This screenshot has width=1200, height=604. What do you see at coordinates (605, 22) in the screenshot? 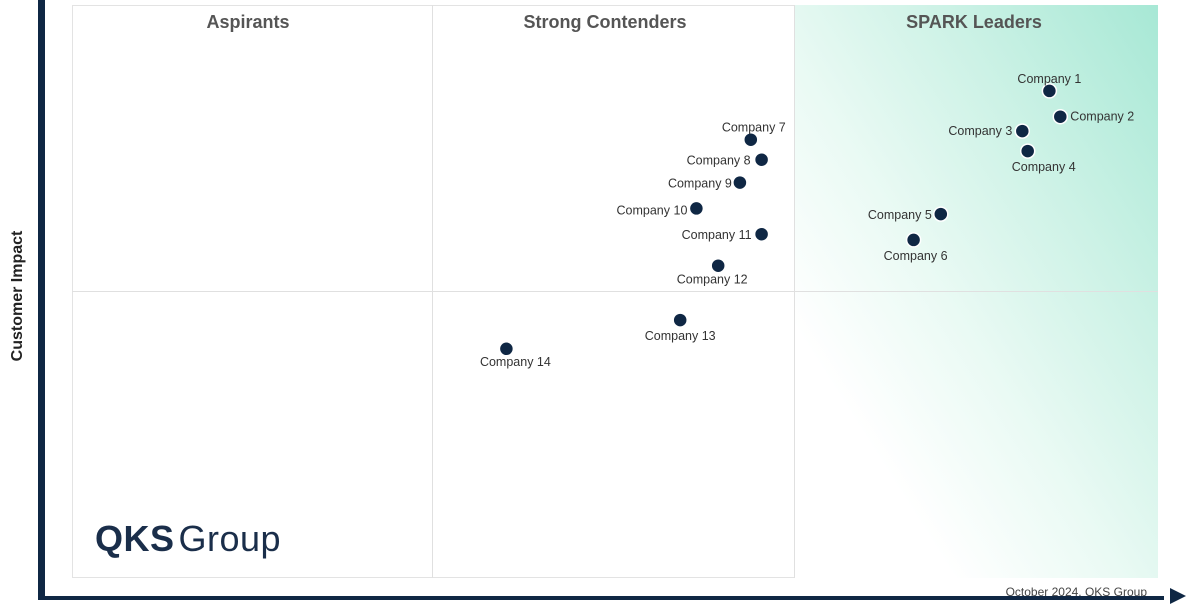
I see `quadrant-title-strong-contenders: Strong Contenders` at bounding box center [605, 22].